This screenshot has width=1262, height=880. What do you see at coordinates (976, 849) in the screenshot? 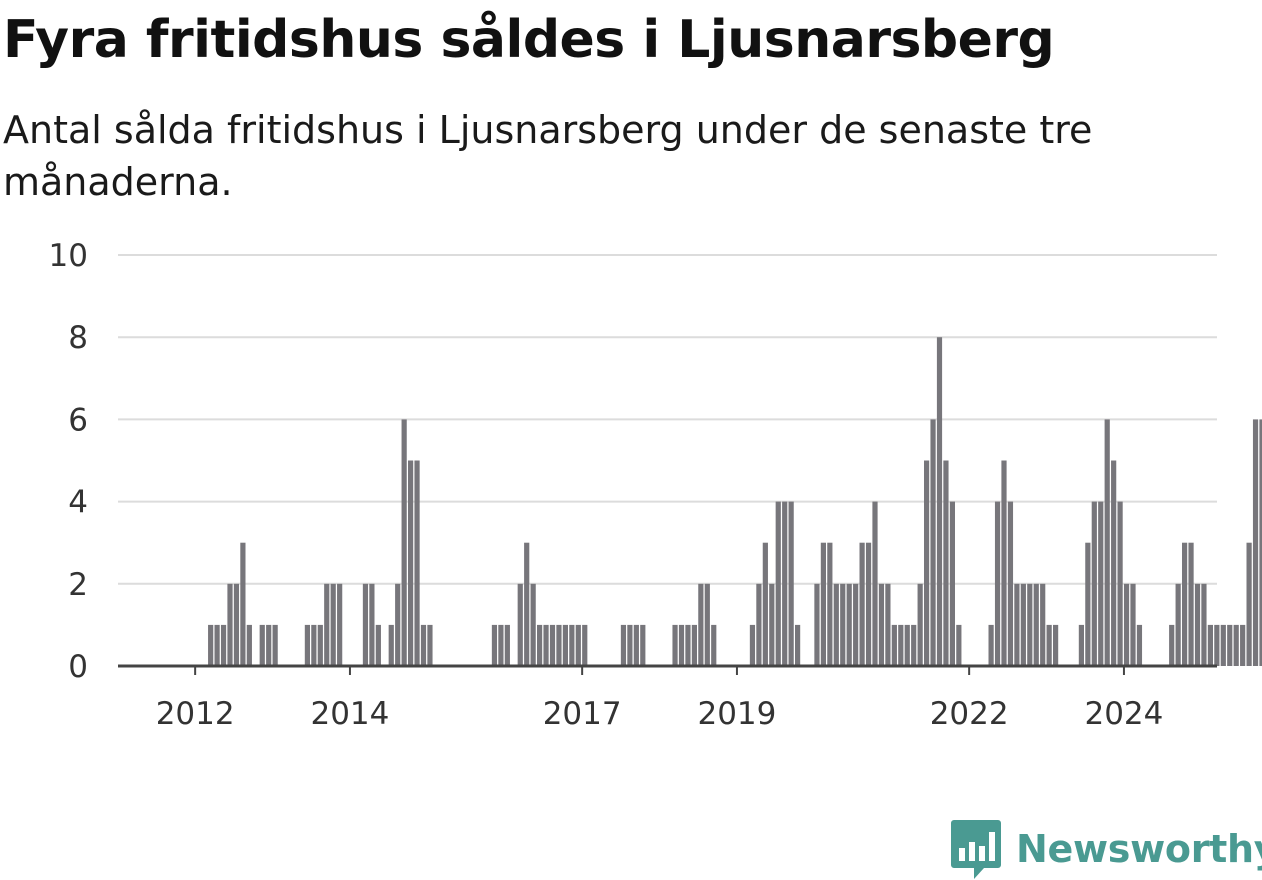
I see `bar-chart-speech-bubble-icon` at bounding box center [976, 849].